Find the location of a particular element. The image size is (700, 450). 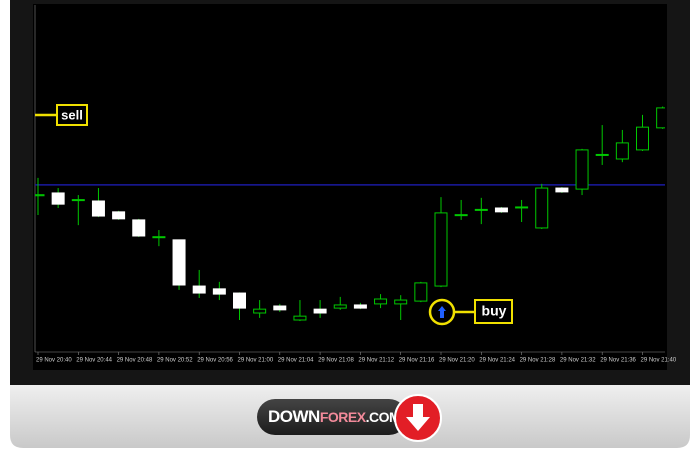

logo-pill is located at coordinates (332, 417).